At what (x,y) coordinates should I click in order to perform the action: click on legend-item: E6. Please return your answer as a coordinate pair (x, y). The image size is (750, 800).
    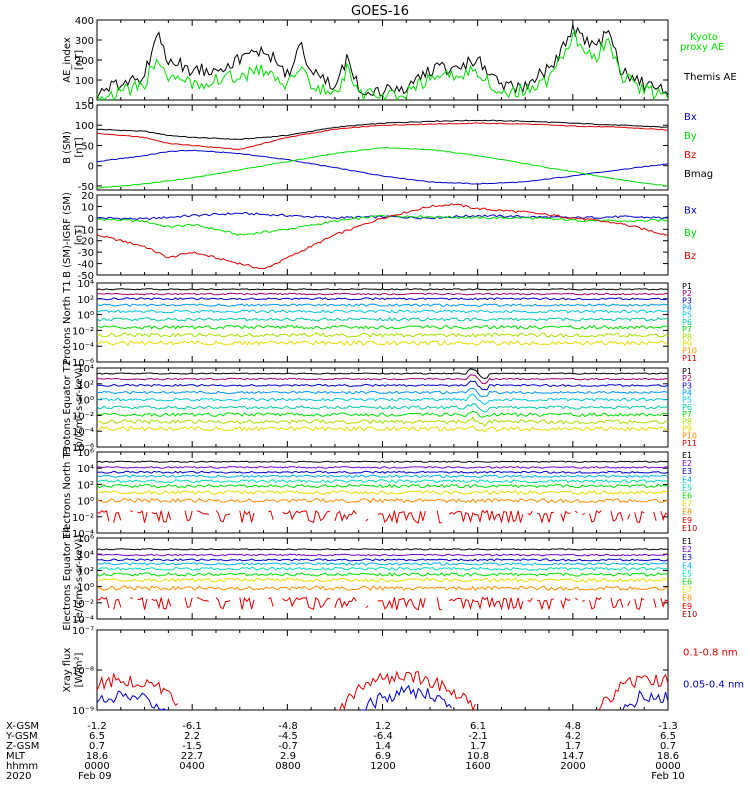
    Looking at the image, I should click on (687, 582).